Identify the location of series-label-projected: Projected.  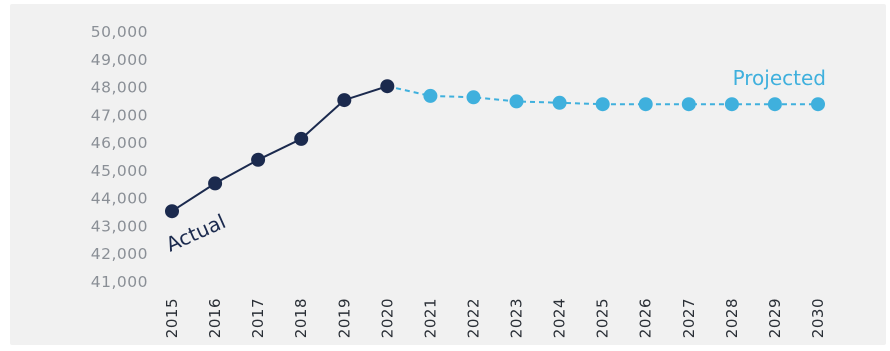
(779, 78).